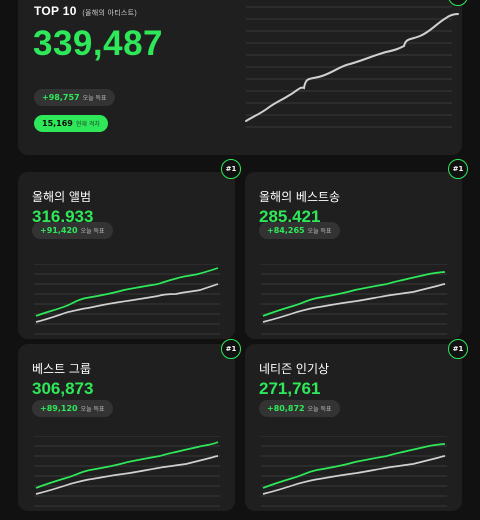 The width and height of the screenshot is (480, 520). I want to click on rank-badge-netizen: #1, so click(458, 349).